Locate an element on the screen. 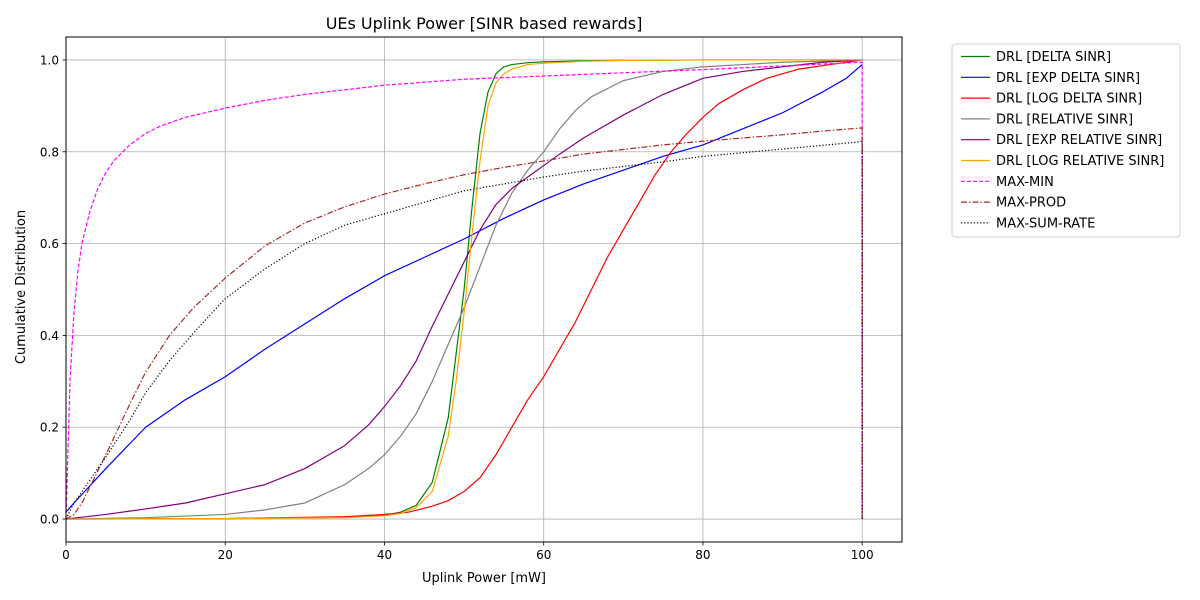  x-tick-label: 80 is located at coordinates (702, 555).